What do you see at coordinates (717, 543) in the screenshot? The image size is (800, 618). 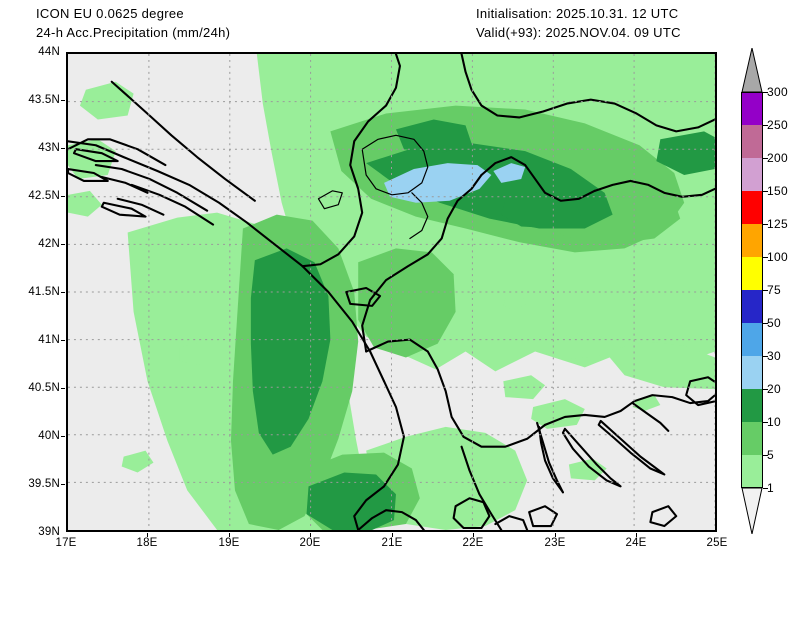 I see `x-tick-label-25e: 25E` at bounding box center [717, 543].